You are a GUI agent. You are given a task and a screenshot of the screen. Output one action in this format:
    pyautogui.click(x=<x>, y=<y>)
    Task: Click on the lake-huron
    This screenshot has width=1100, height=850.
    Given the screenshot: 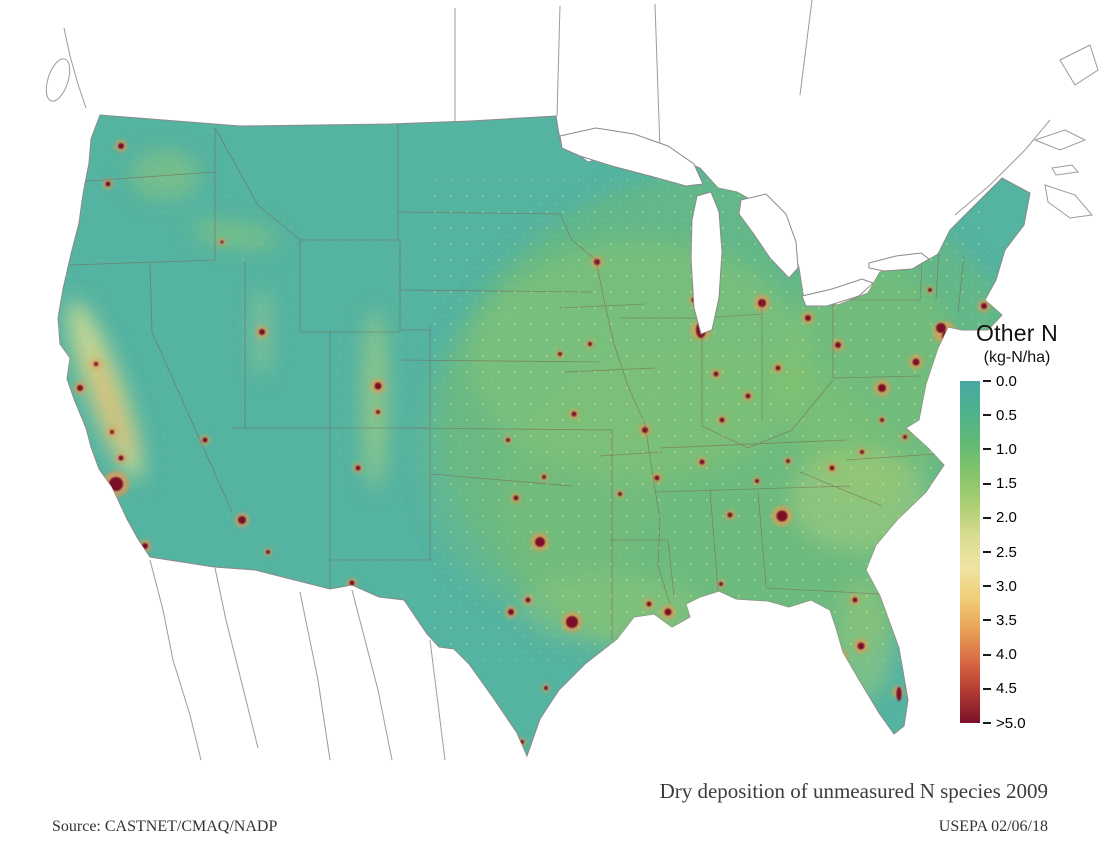 What is the action you would take?
    pyautogui.click(x=768, y=236)
    